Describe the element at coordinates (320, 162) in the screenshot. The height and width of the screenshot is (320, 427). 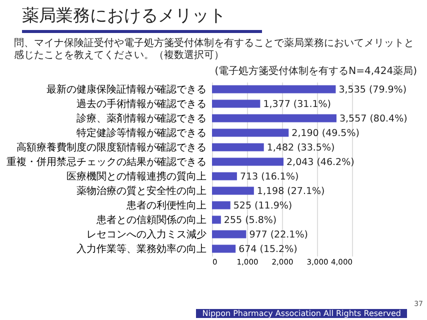
I see `data-label: 2,043 (46.2%)` at that location.